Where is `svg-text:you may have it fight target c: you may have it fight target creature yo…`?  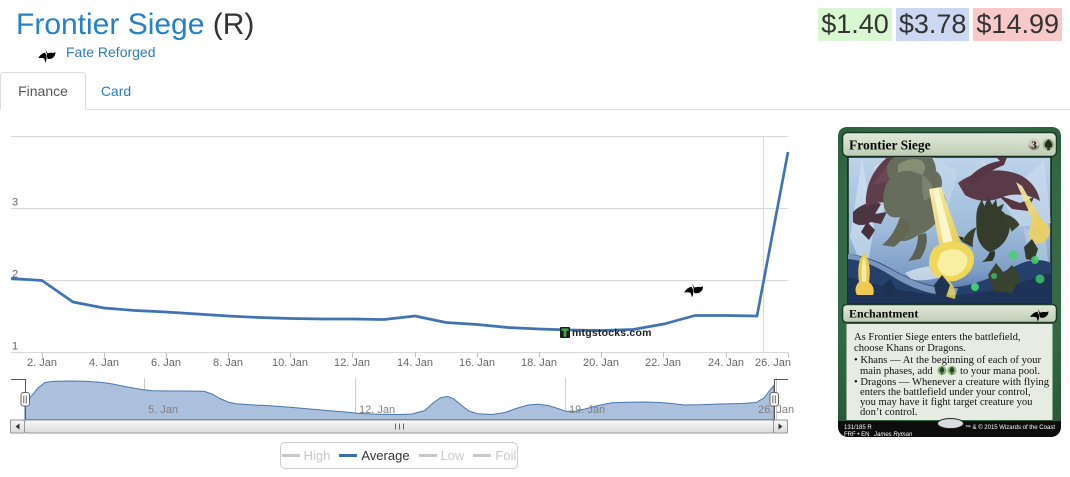 svg-text:you may have it fight target c: you may have it fight target creature yo… is located at coordinates (946, 402).